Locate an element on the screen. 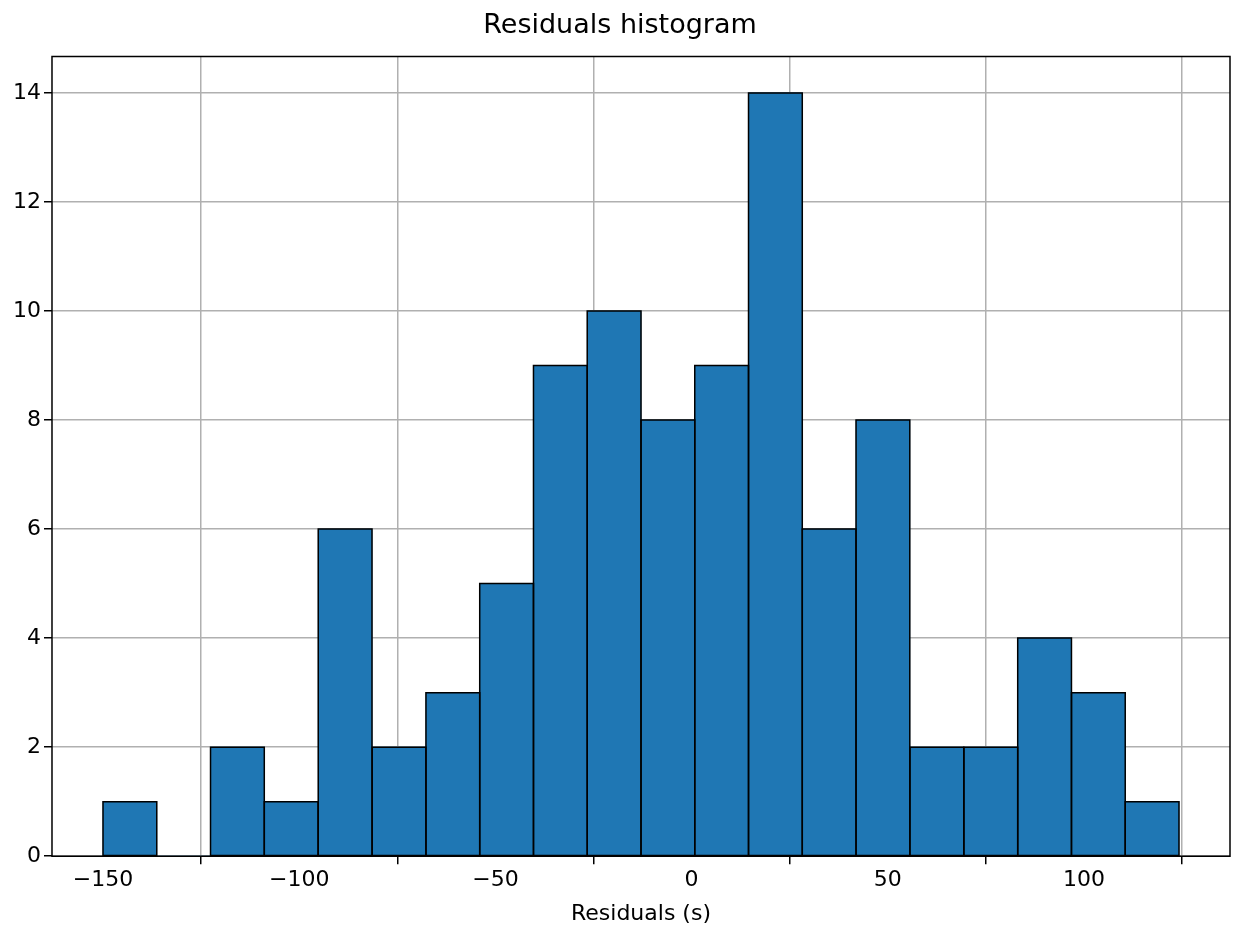  y-tick-label: 8 is located at coordinates (33, 418).